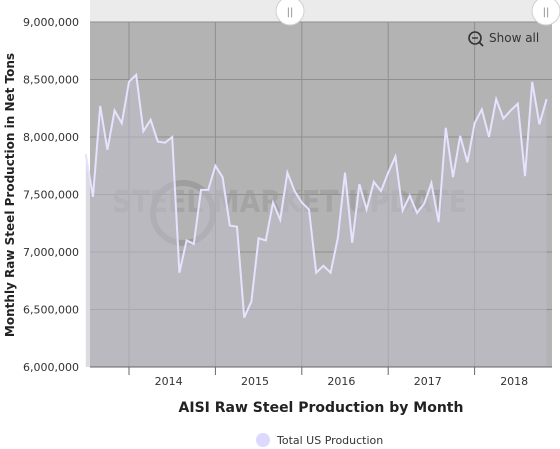 This screenshot has width=560, height=449. Describe the element at coordinates (481, 44) in the screenshot. I see `zoom-out-icon-handle` at that location.